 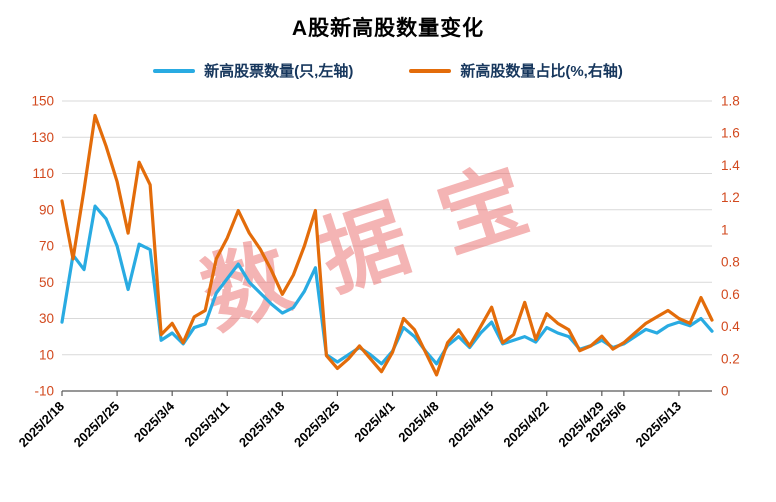 I want to click on x-axis-tick-label: 2025/4/15, so click(x=471, y=425).